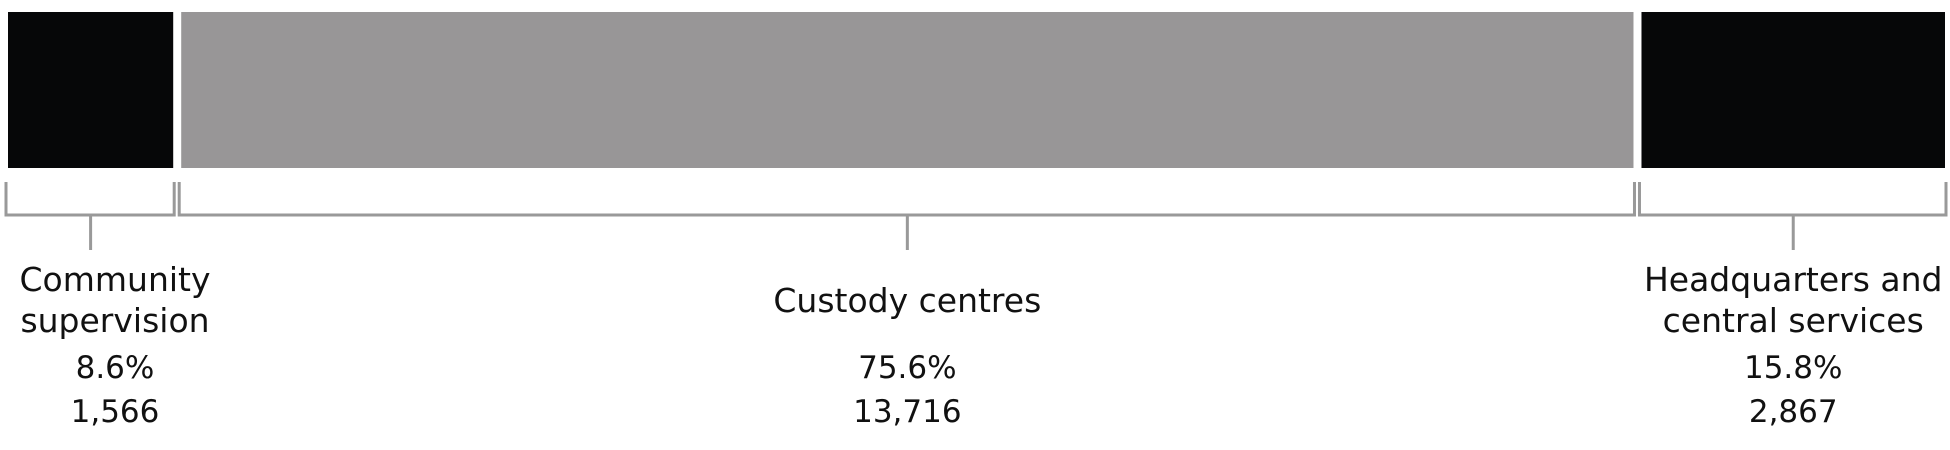 This screenshot has width=1950, height=450. I want to click on count-label: 13,716, so click(907, 412).